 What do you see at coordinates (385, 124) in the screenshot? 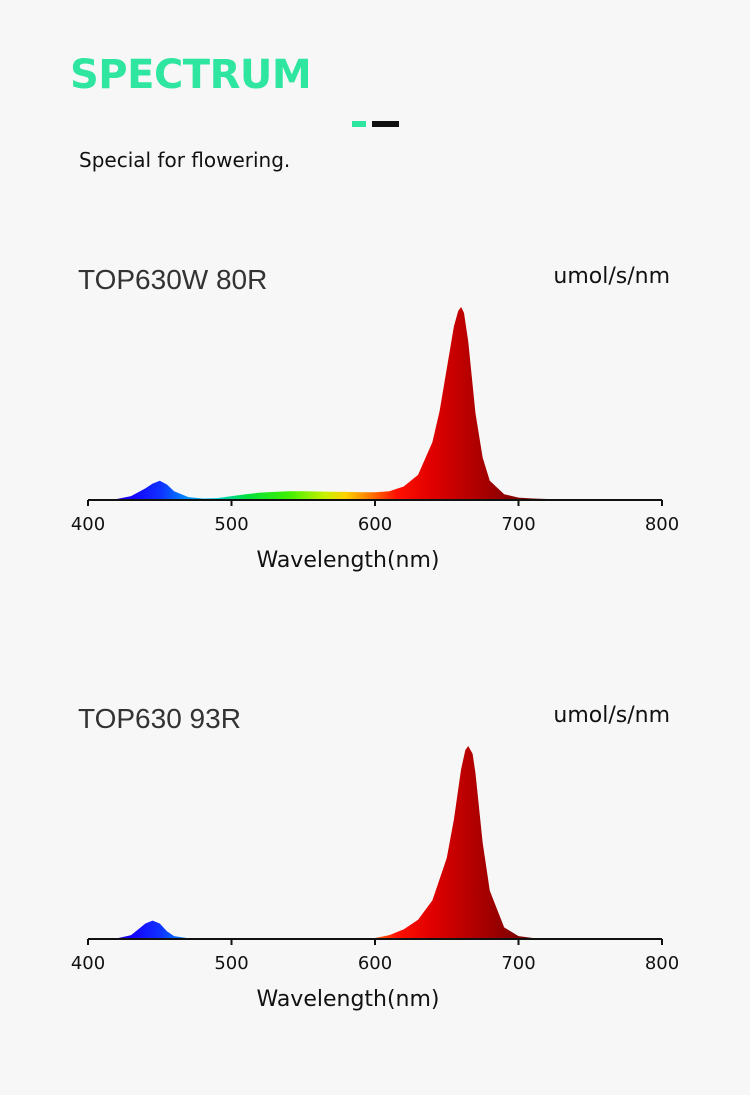
I see `accent-bar-dark` at bounding box center [385, 124].